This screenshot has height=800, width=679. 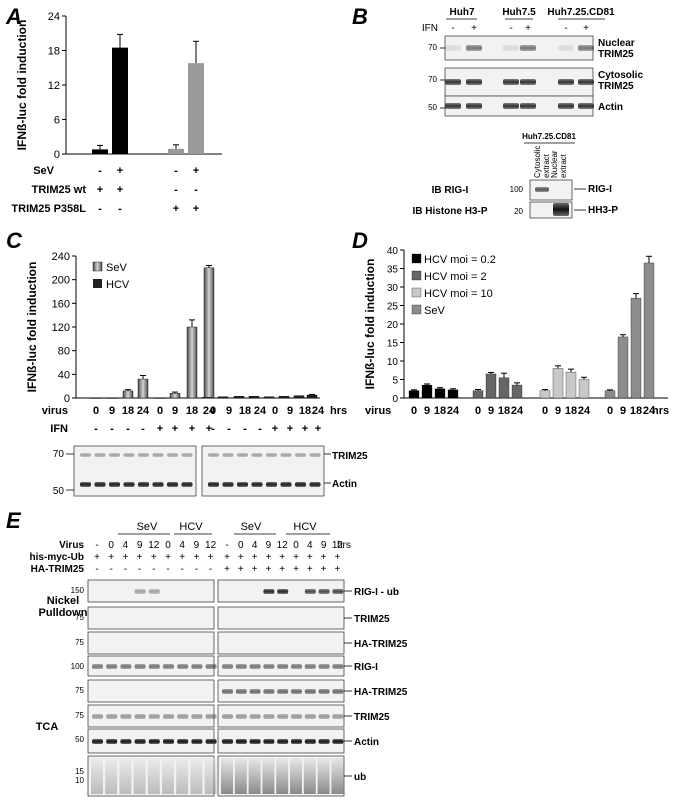 What do you see at coordinates (116, 268) in the screenshot?
I see `panel-c-legend-label: SeV` at bounding box center [116, 268].